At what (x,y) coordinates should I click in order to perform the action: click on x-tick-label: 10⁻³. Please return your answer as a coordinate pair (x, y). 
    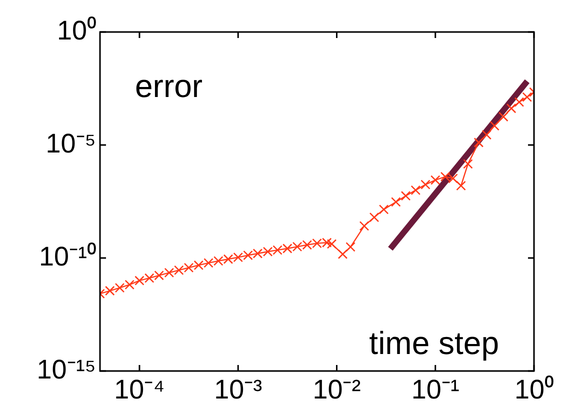
    Looking at the image, I should click on (238, 389).